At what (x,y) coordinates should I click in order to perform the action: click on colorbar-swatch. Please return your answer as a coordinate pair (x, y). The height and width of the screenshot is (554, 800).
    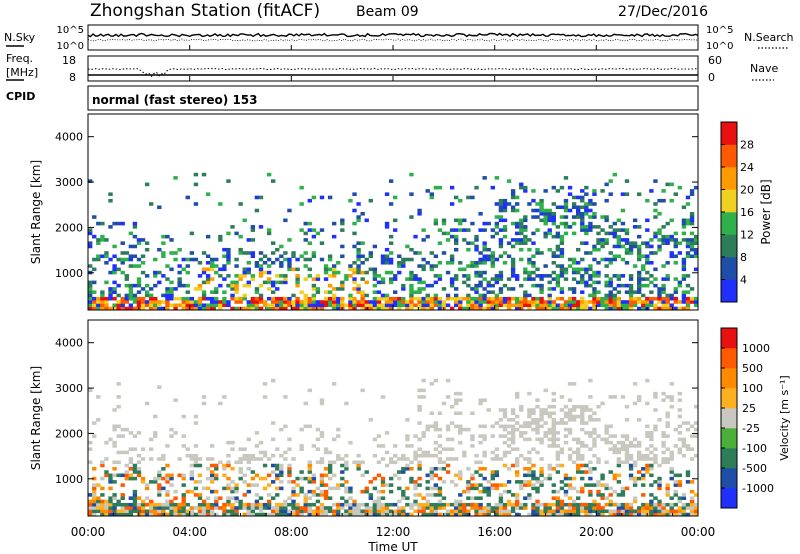
    Looking at the image, I should click on (729, 398).